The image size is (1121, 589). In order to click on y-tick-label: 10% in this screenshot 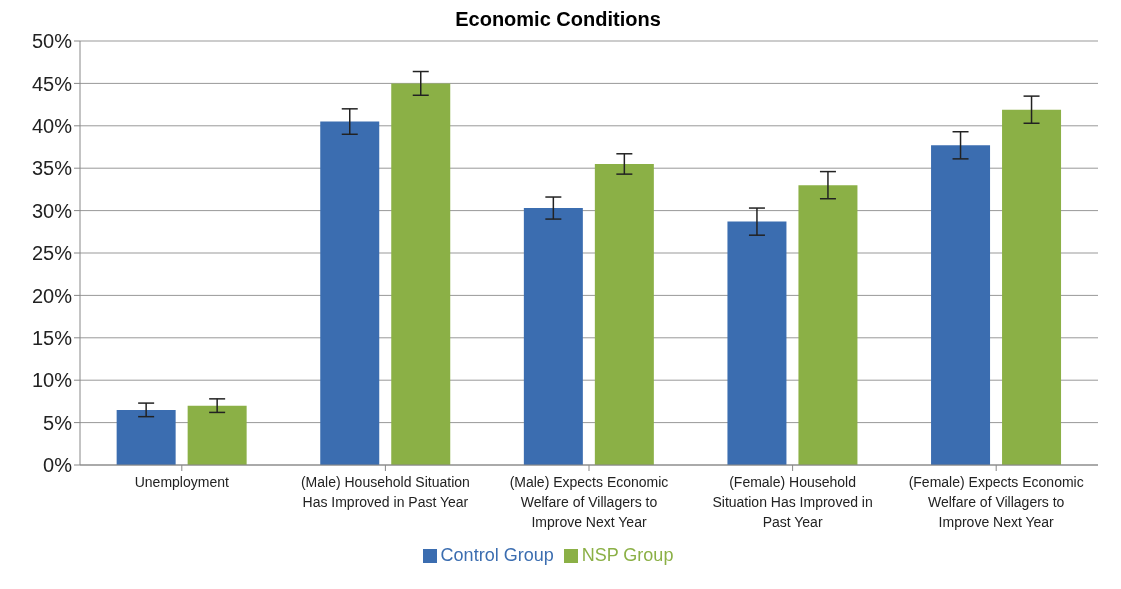, I will do `click(52, 380)`.